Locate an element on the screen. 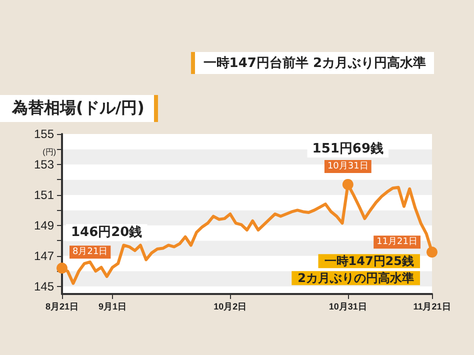 Image resolution: width=474 pixels, height=355 pixels. x-tick-label: 9月1日 is located at coordinates (112, 307).